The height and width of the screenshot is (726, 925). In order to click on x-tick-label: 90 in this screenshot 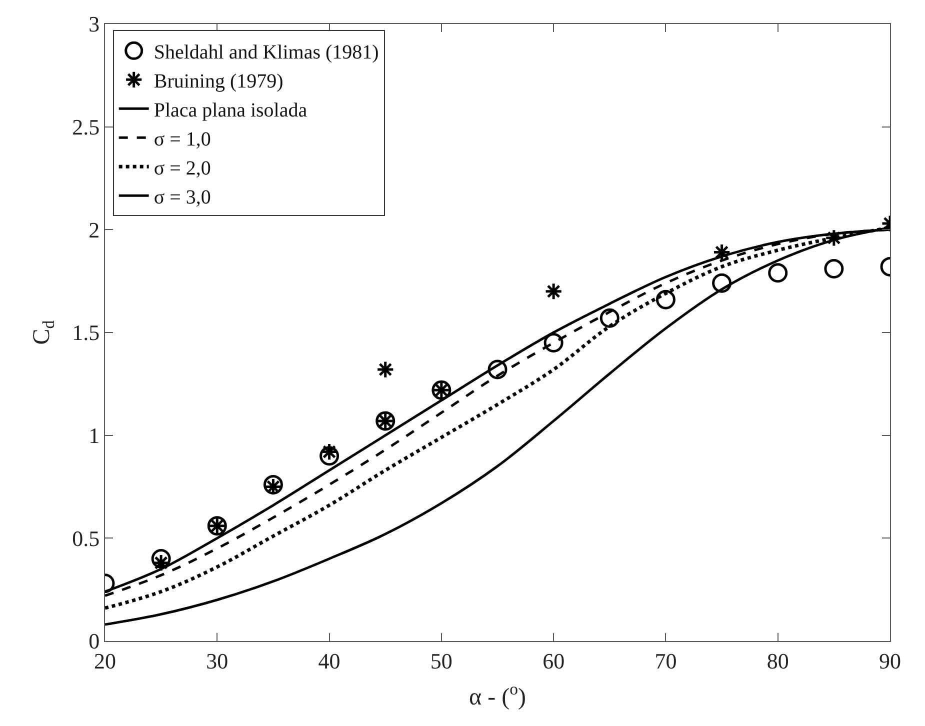, I will do `click(890, 661)`.